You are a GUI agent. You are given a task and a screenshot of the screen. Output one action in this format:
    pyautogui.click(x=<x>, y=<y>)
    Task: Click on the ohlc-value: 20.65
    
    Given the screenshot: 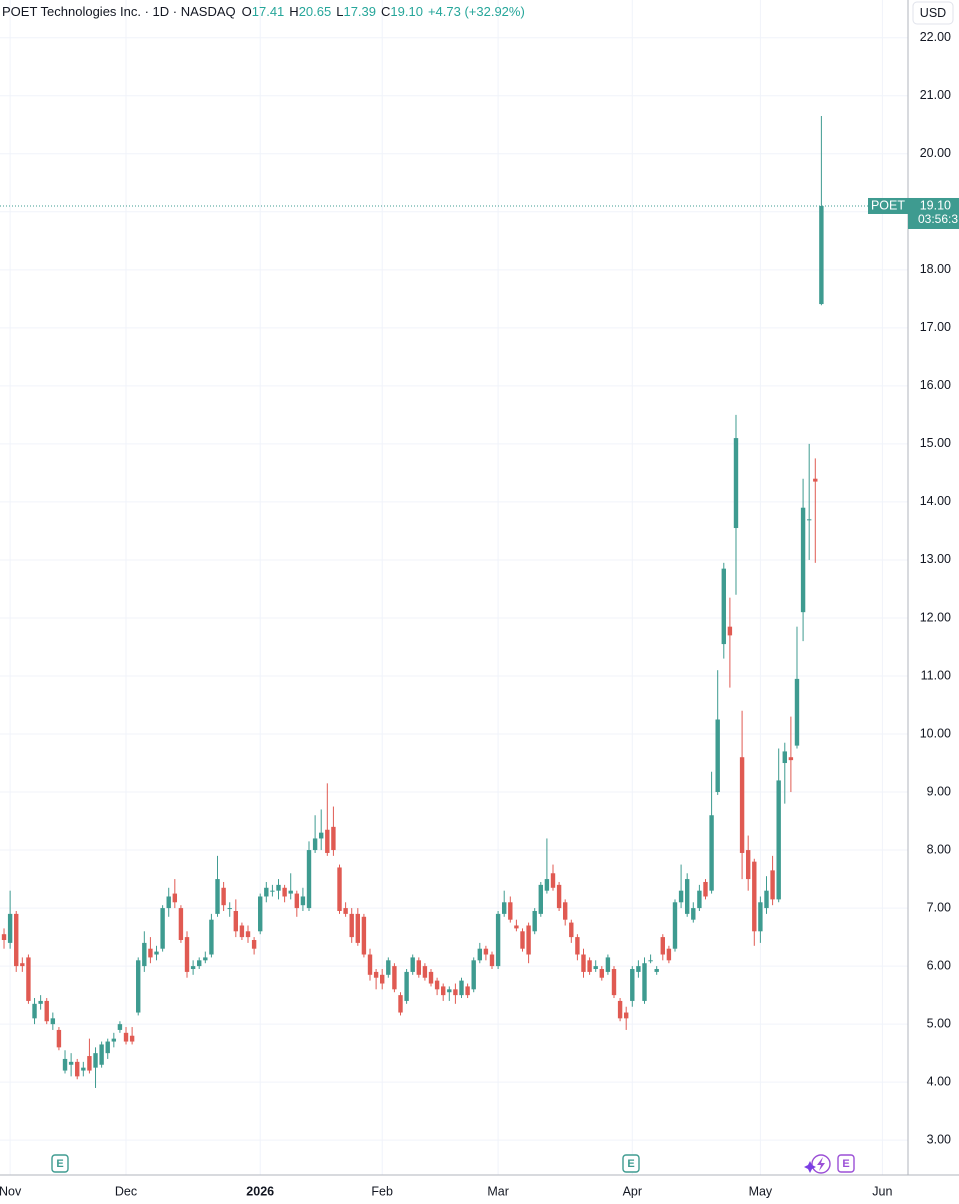 What is the action you would take?
    pyautogui.click(x=315, y=11)
    